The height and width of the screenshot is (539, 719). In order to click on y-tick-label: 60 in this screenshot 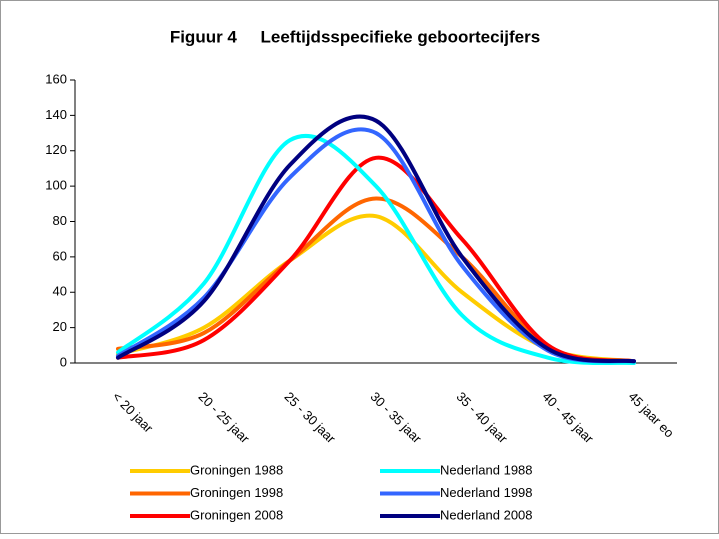, I will do `click(60, 255)`.